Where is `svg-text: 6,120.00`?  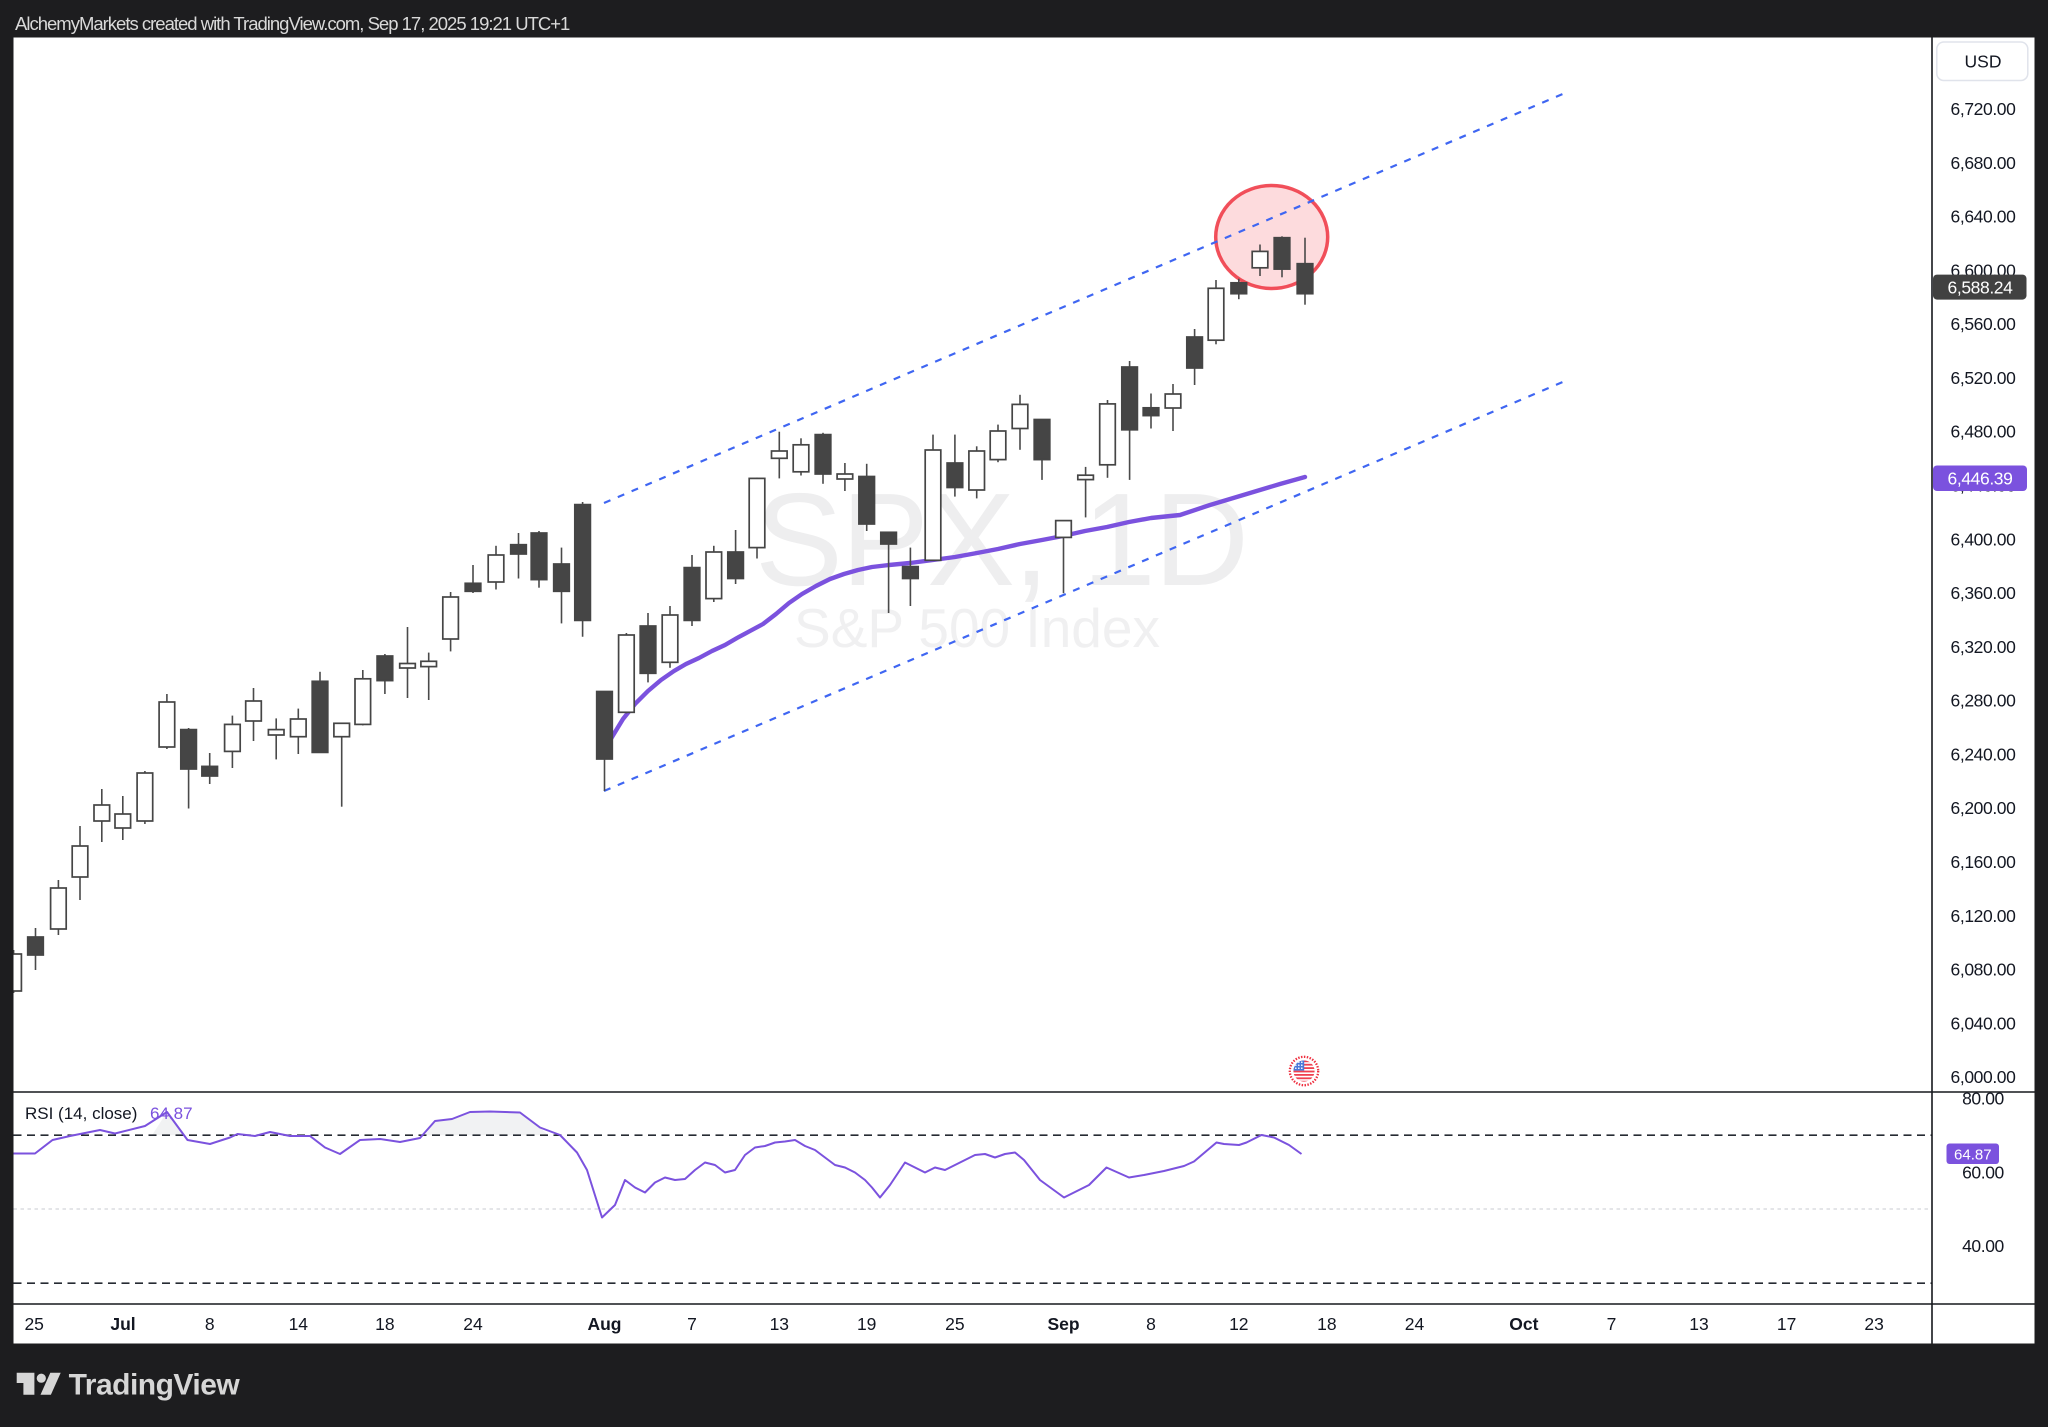 svg-text: 6,120.00 is located at coordinates (1984, 916).